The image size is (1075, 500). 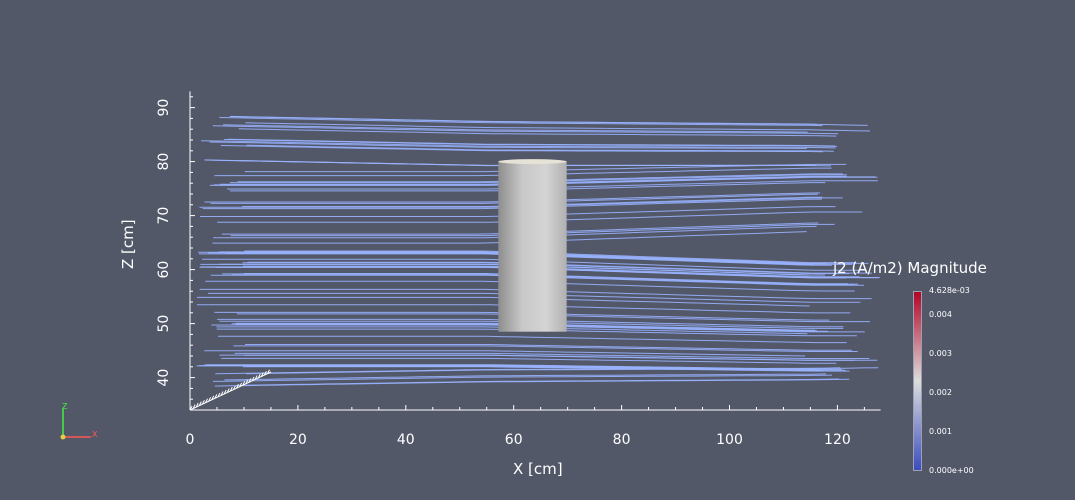 What do you see at coordinates (164, 162) in the screenshot?
I see `z-tick-label: 80` at bounding box center [164, 162].